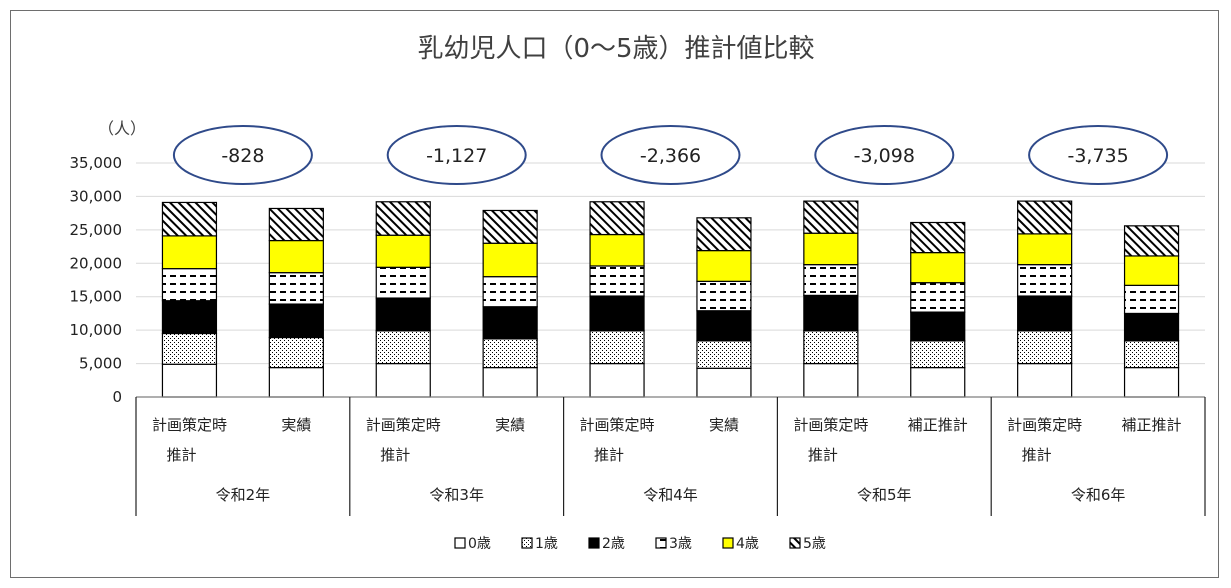 This screenshot has width=1231, height=588. Describe the element at coordinates (96, 263) in the screenshot. I see `y-tick-label: 20,000` at that location.